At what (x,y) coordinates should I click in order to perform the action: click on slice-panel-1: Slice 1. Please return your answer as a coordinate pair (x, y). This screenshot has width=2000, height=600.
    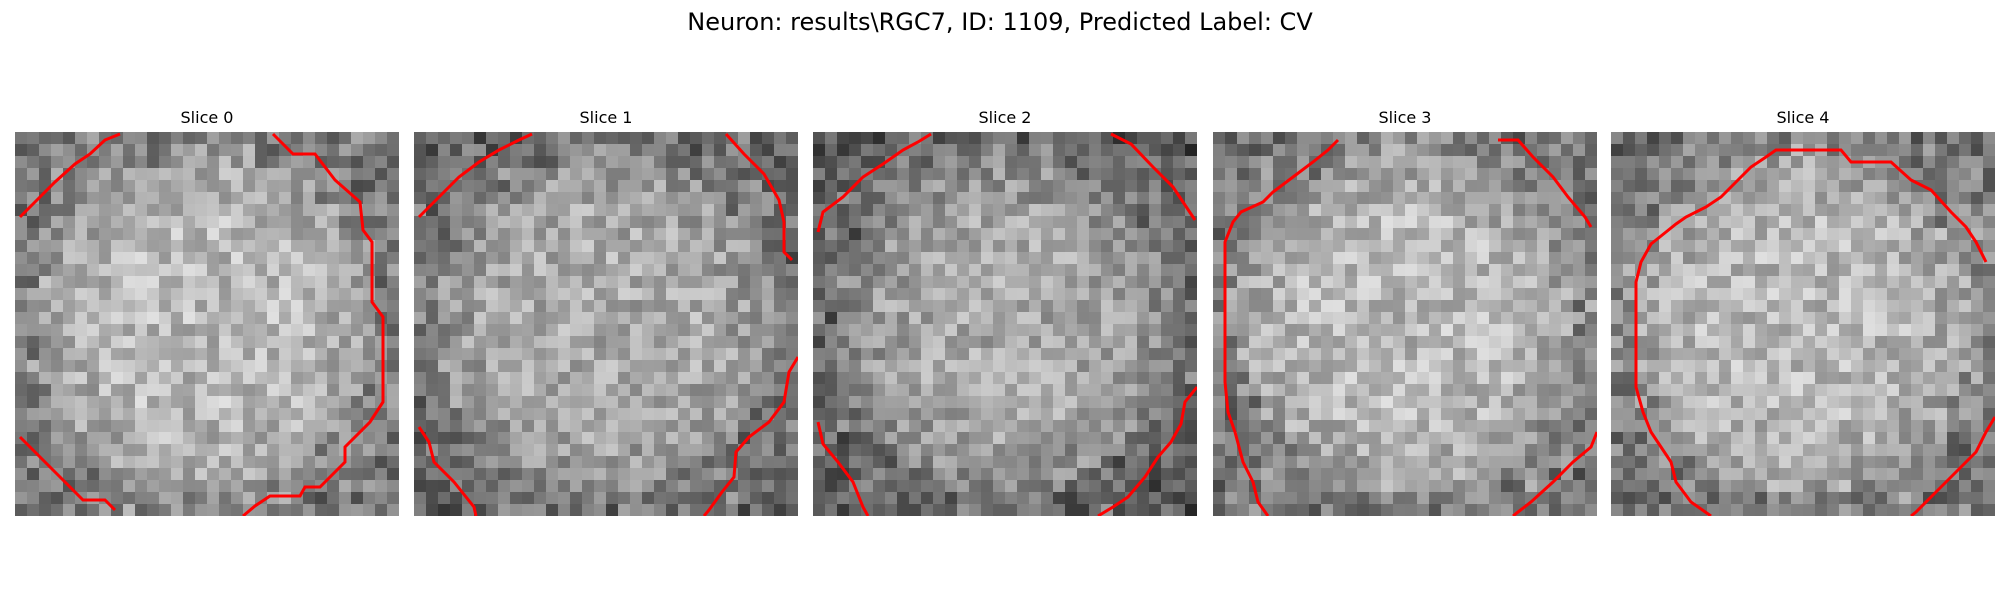
    Looking at the image, I should click on (606, 313).